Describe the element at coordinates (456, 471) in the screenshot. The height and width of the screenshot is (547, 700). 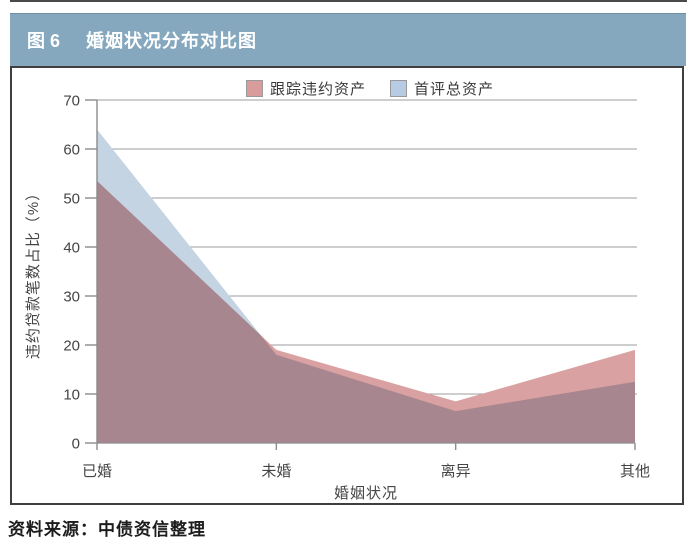
I see `x-tick-label: 离异` at that location.